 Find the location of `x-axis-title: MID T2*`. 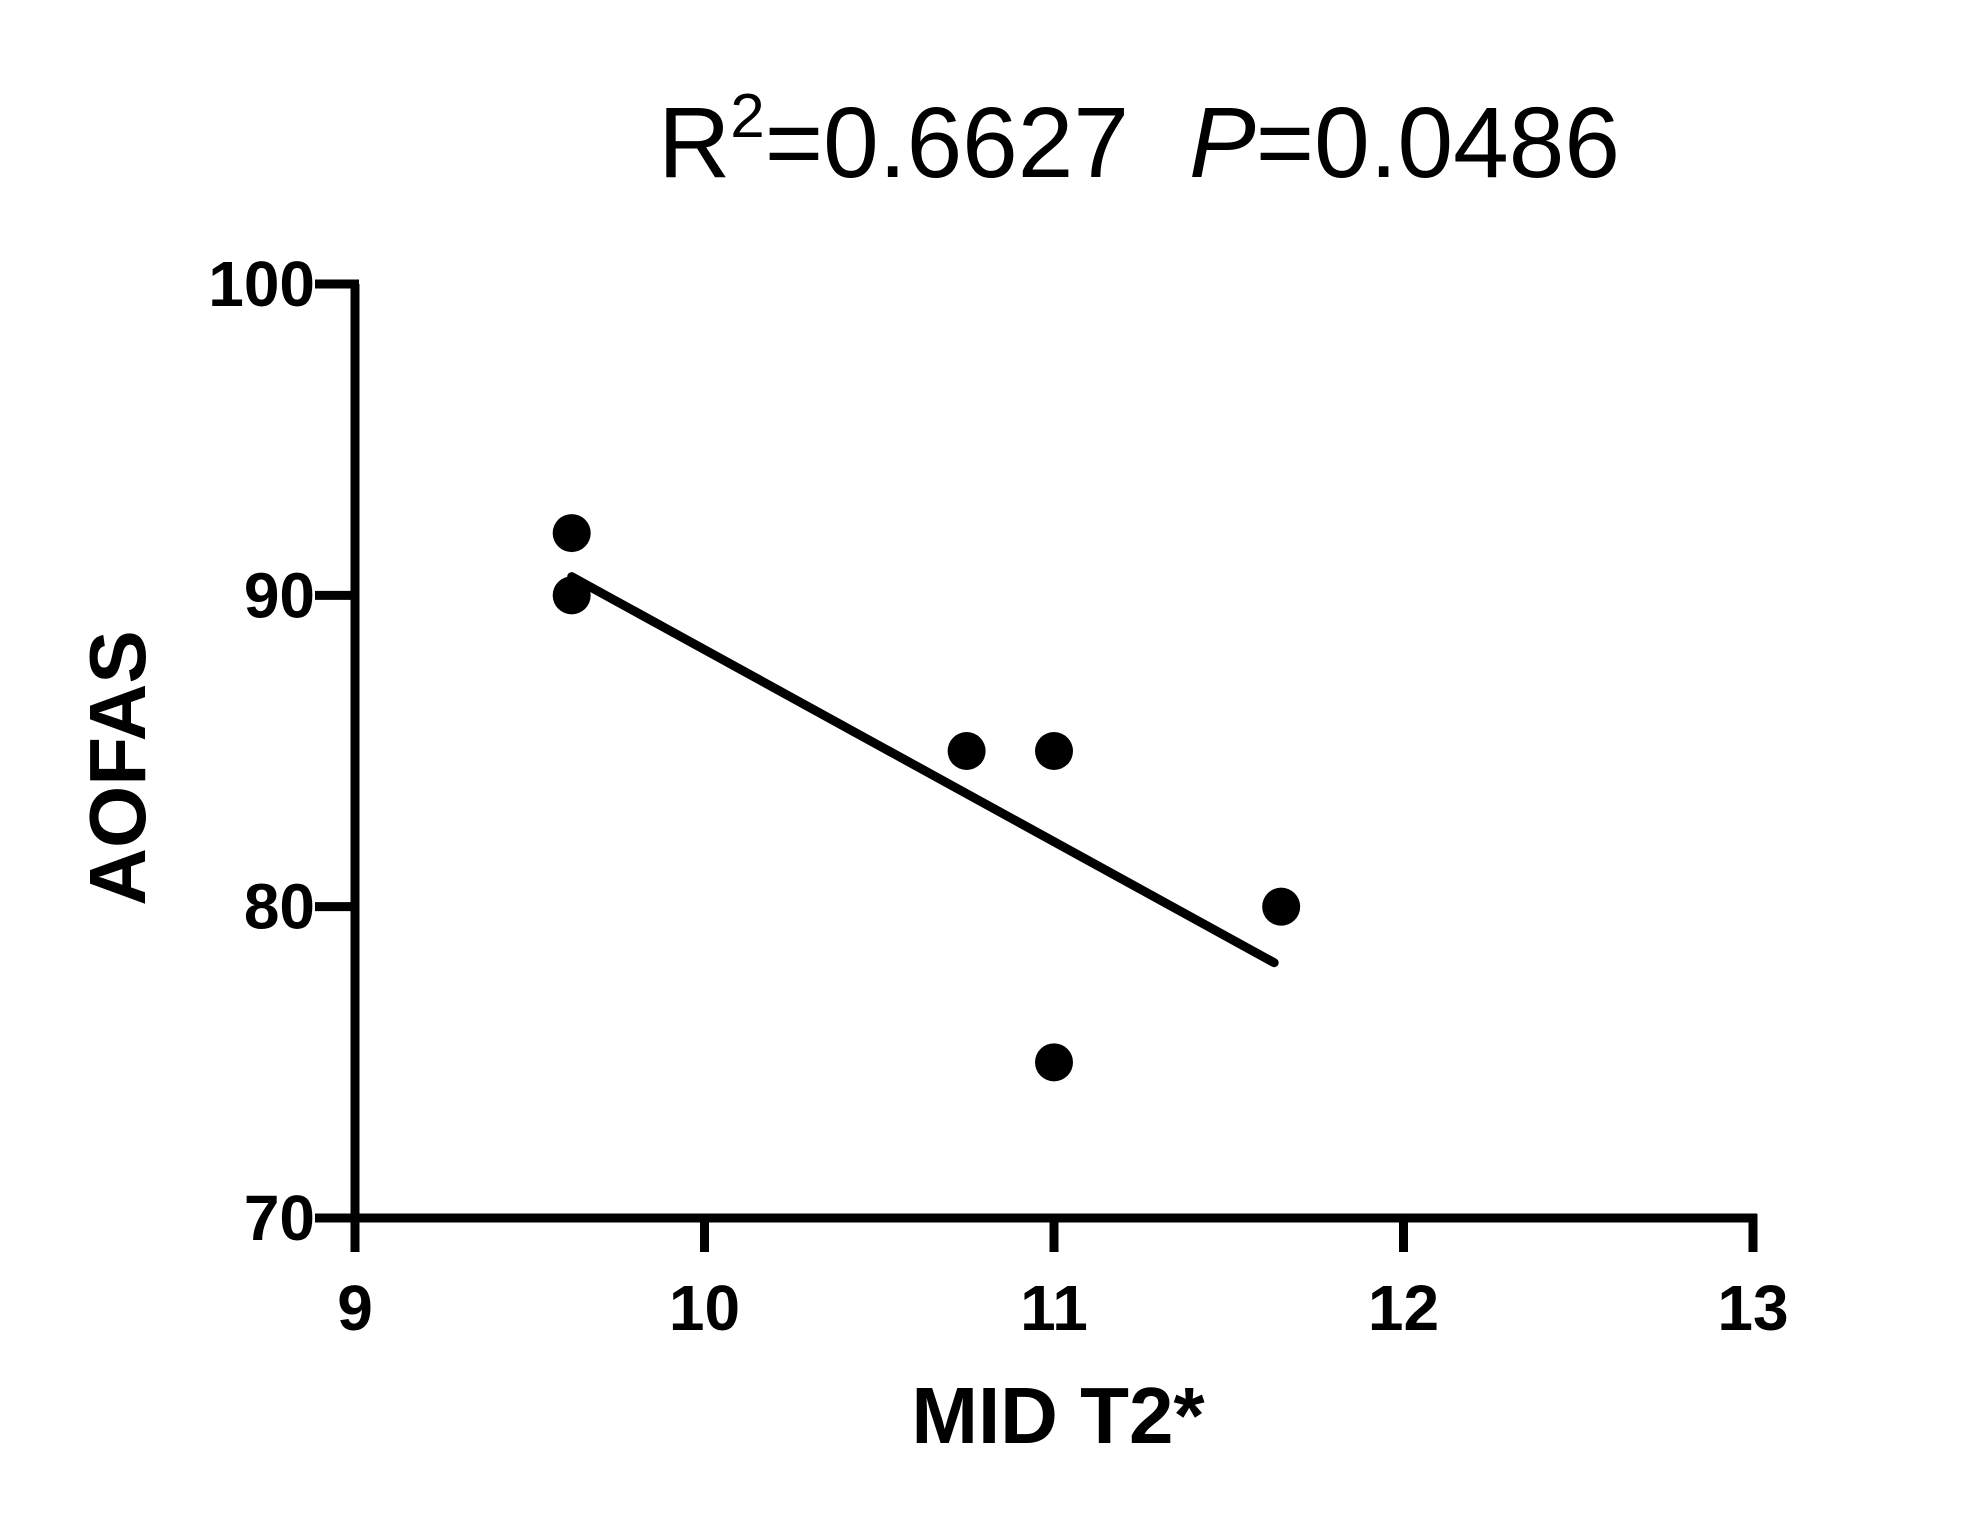

x-axis-title: MID T2* is located at coordinates (1058, 1415).